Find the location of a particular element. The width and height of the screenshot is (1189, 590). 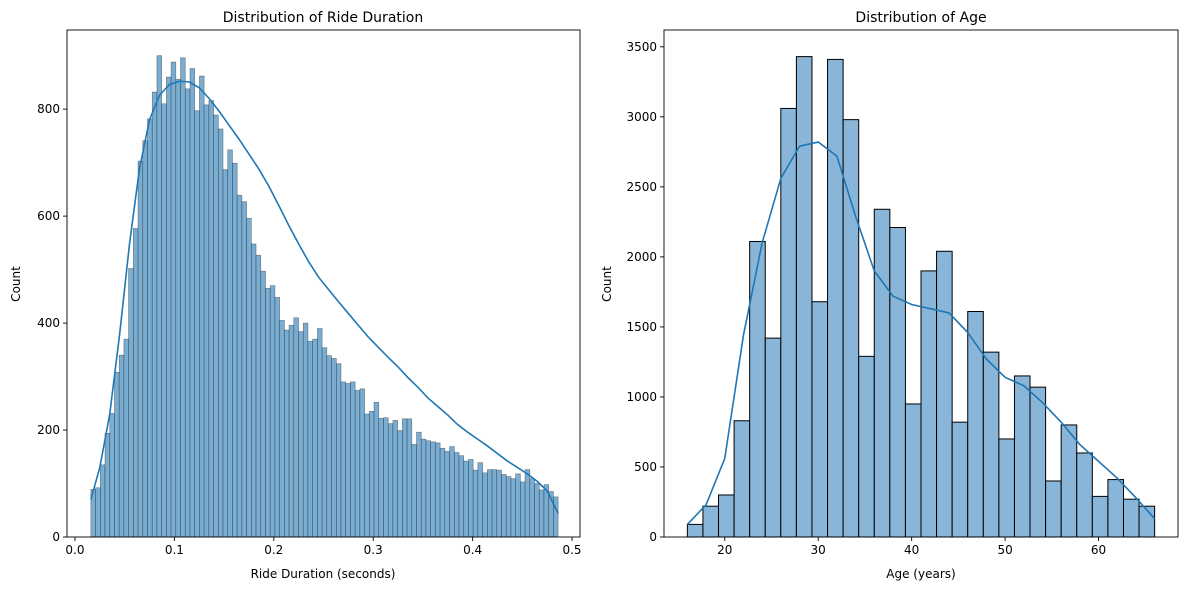

x-tick-label: 0.0 is located at coordinates (74, 550).